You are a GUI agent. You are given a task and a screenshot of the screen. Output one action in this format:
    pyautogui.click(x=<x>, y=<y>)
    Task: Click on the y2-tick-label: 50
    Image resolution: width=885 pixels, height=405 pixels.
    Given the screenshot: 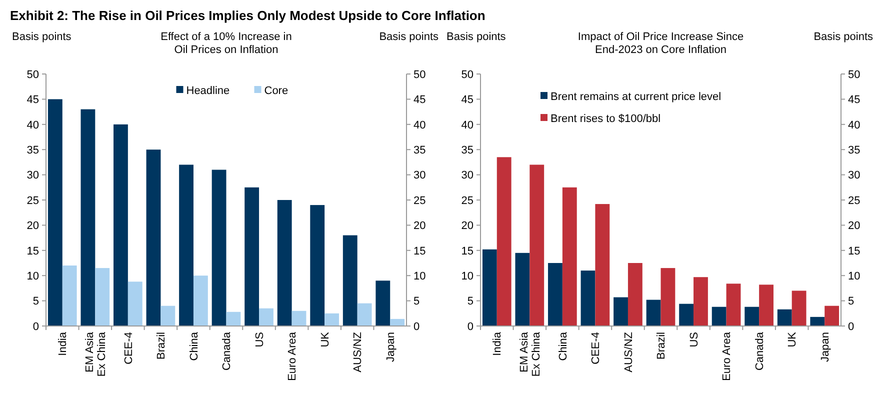 What is the action you would take?
    pyautogui.click(x=420, y=74)
    